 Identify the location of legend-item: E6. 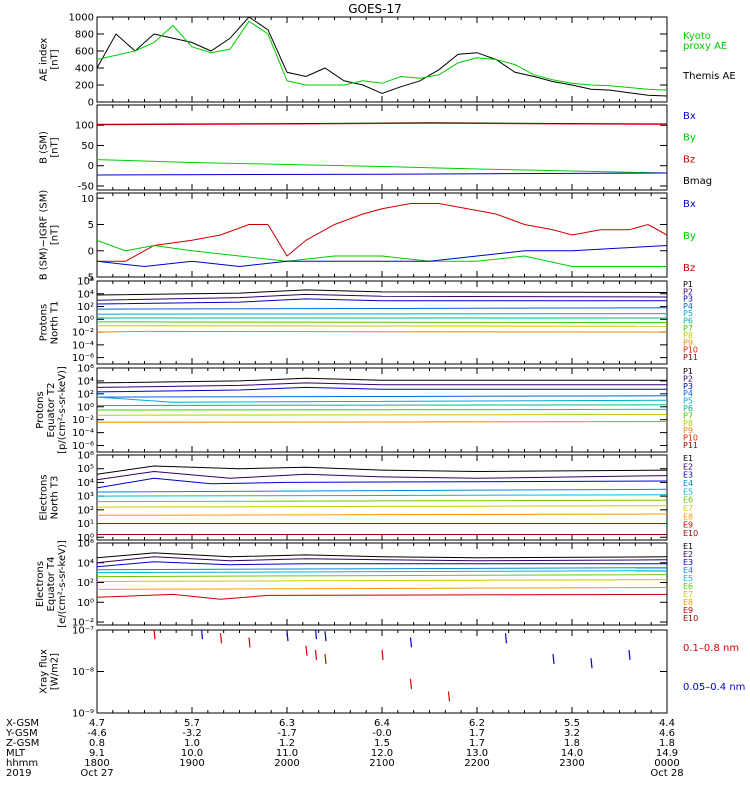
(688, 500).